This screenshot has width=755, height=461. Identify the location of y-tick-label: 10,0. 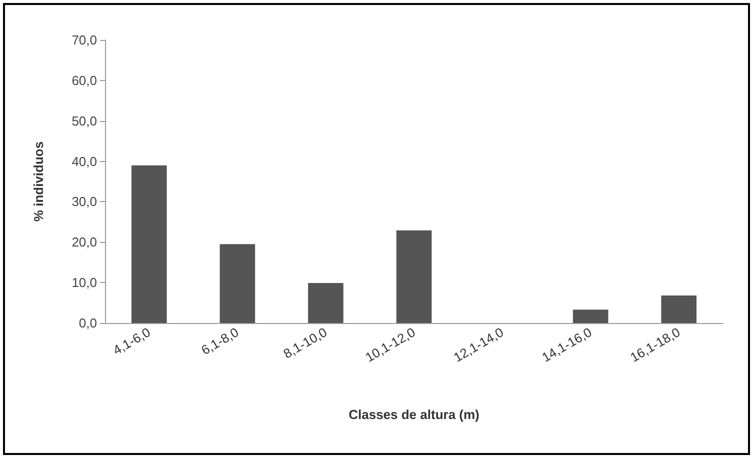
(84, 282).